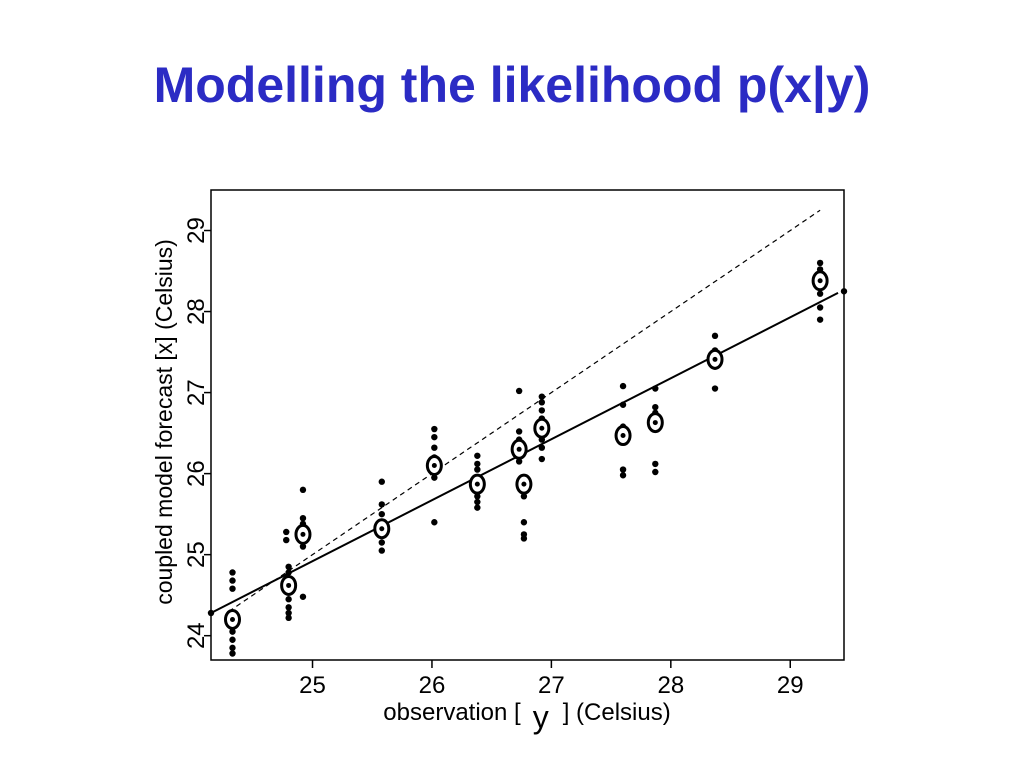 The image size is (1024, 768). I want to click on y-tick-label: 27, so click(196, 392).